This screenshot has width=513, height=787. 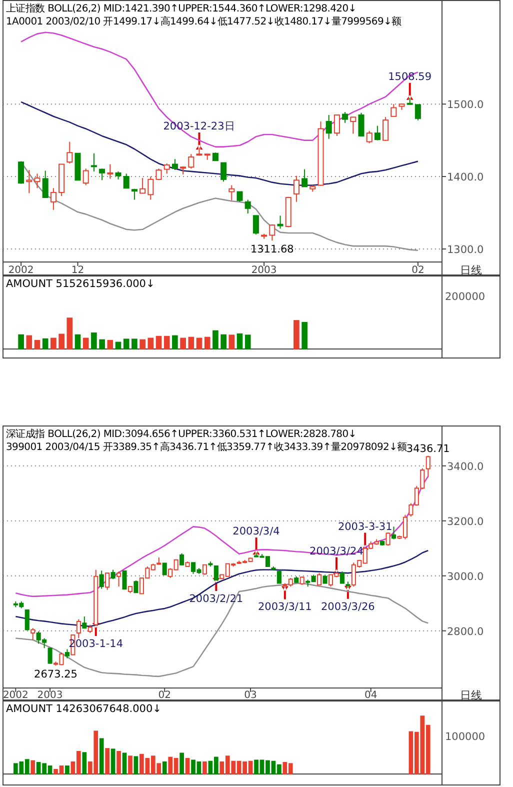 What do you see at coordinates (465, 178) in the screenshot?
I see `y-tick-label: 1400.0` at bounding box center [465, 178].